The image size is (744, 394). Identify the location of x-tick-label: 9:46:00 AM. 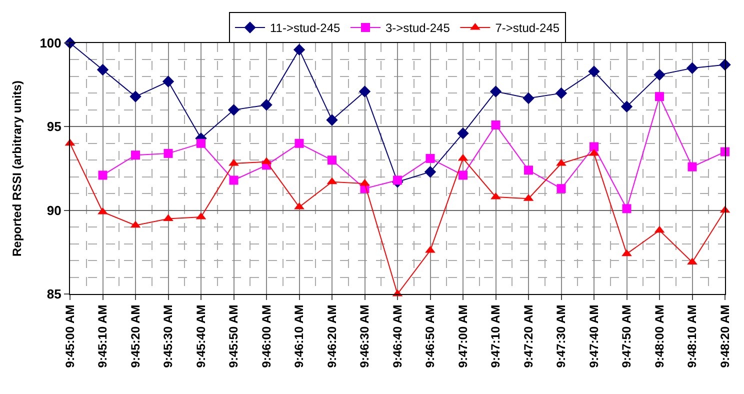
(266, 336).